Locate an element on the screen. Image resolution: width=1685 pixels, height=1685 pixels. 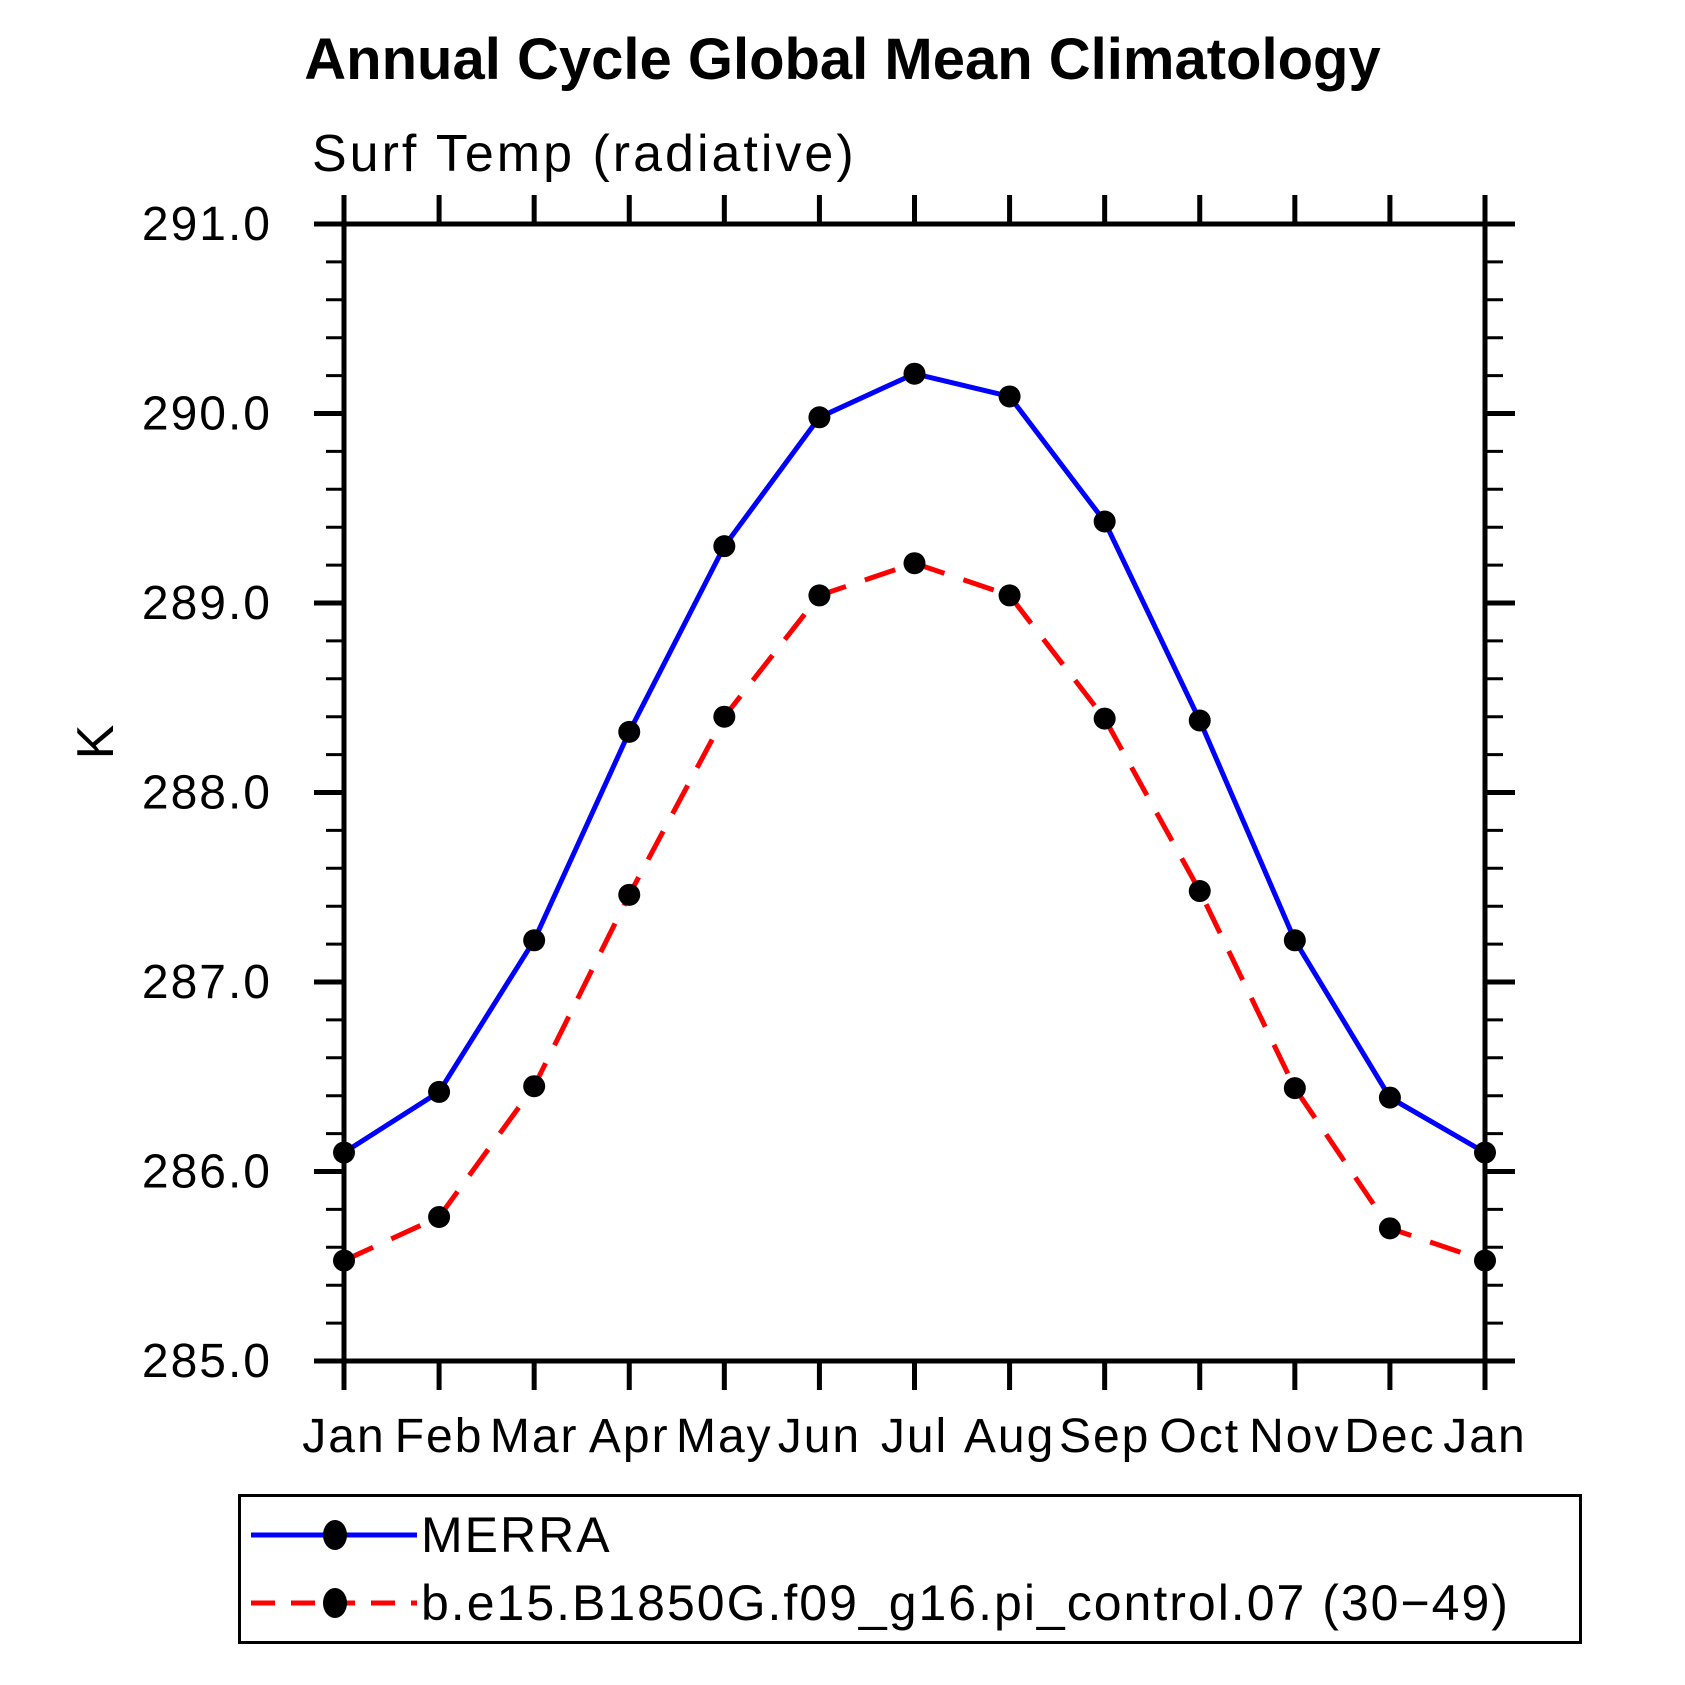
y-tick-label: 286.0 is located at coordinates (207, 1172).